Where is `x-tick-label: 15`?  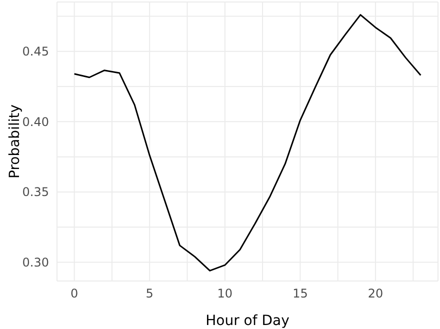
x-tick-label: 15 is located at coordinates (300, 293).